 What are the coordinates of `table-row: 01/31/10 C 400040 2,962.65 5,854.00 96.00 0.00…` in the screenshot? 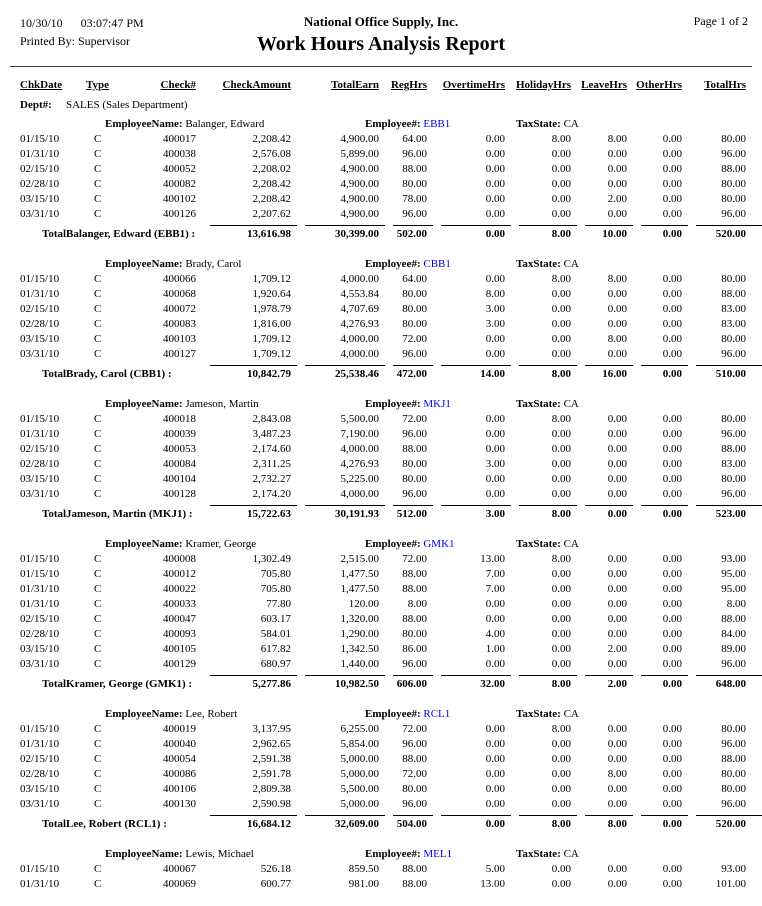 It's located at (381, 743).